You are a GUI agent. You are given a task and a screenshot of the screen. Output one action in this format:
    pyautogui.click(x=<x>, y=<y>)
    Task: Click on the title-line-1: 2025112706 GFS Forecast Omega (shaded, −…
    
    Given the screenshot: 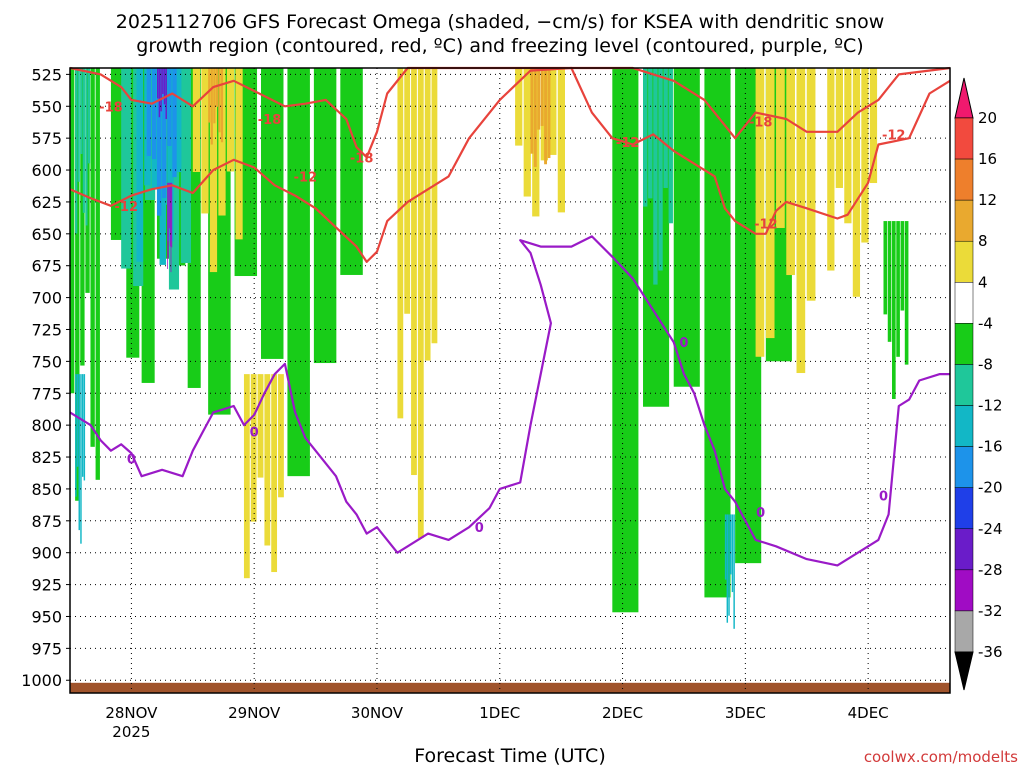 What is the action you would take?
    pyautogui.click(x=500, y=22)
    